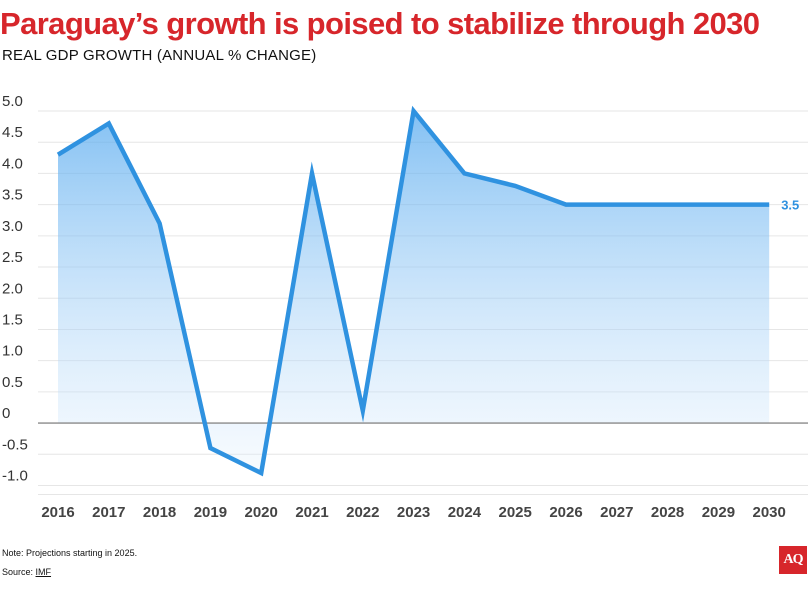 This screenshot has height=590, width=811. I want to click on source-note: Source: IMF, so click(26, 572).